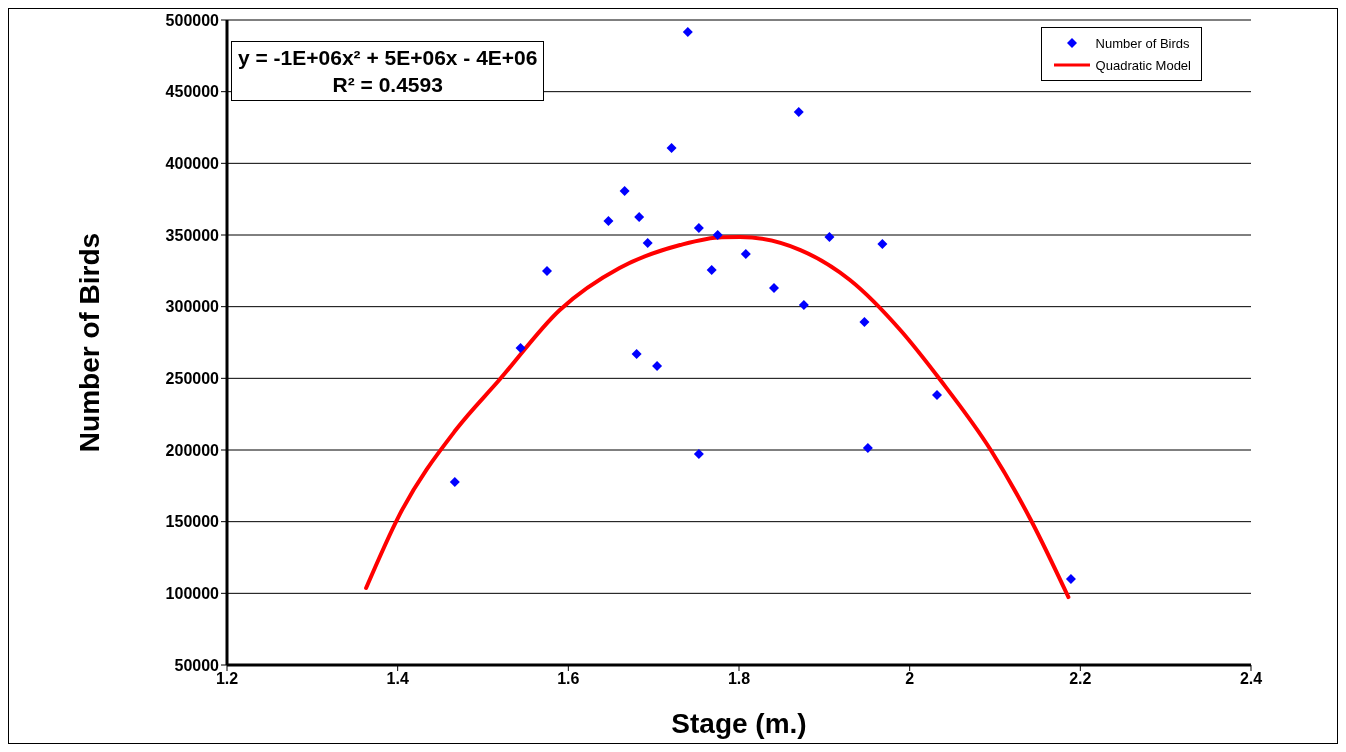  I want to click on x-tick-label: 1.2, so click(227, 679).